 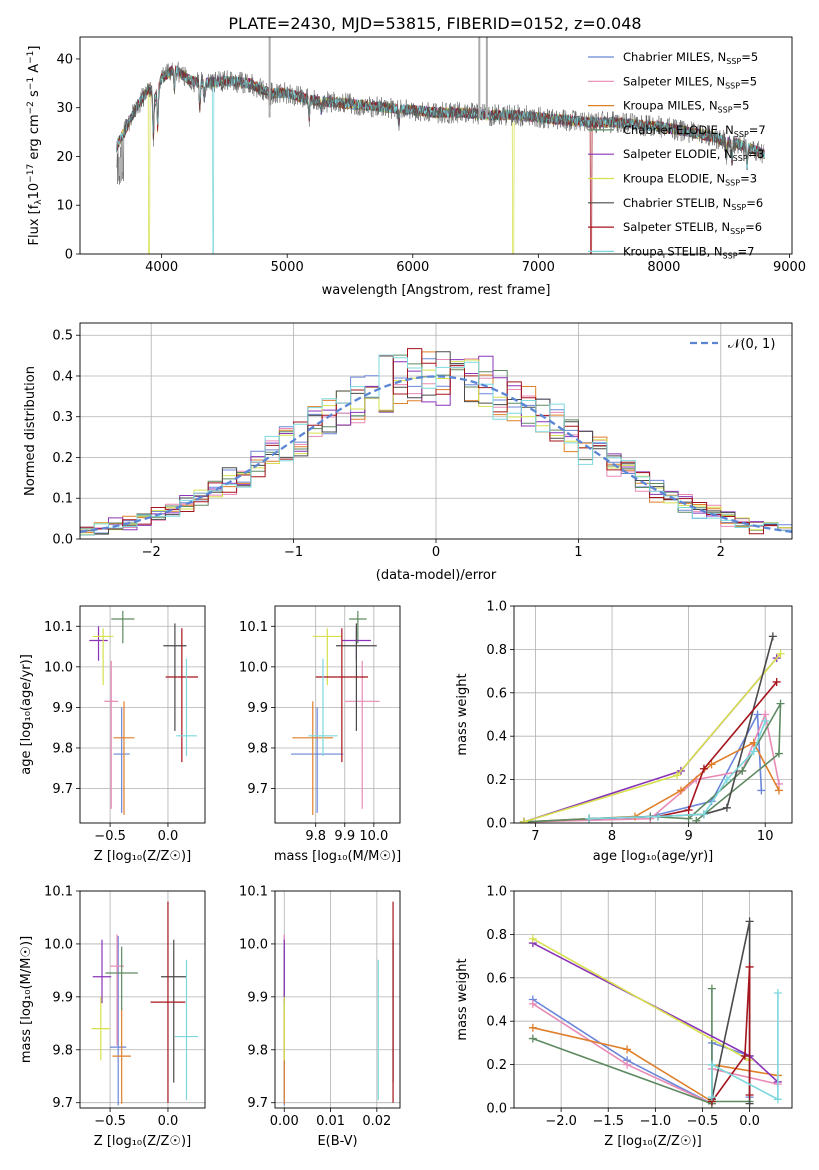 What do you see at coordinates (686, 107) in the screenshot?
I see `legend-label: Kroupa MILES, NSSP=5` at bounding box center [686, 107].